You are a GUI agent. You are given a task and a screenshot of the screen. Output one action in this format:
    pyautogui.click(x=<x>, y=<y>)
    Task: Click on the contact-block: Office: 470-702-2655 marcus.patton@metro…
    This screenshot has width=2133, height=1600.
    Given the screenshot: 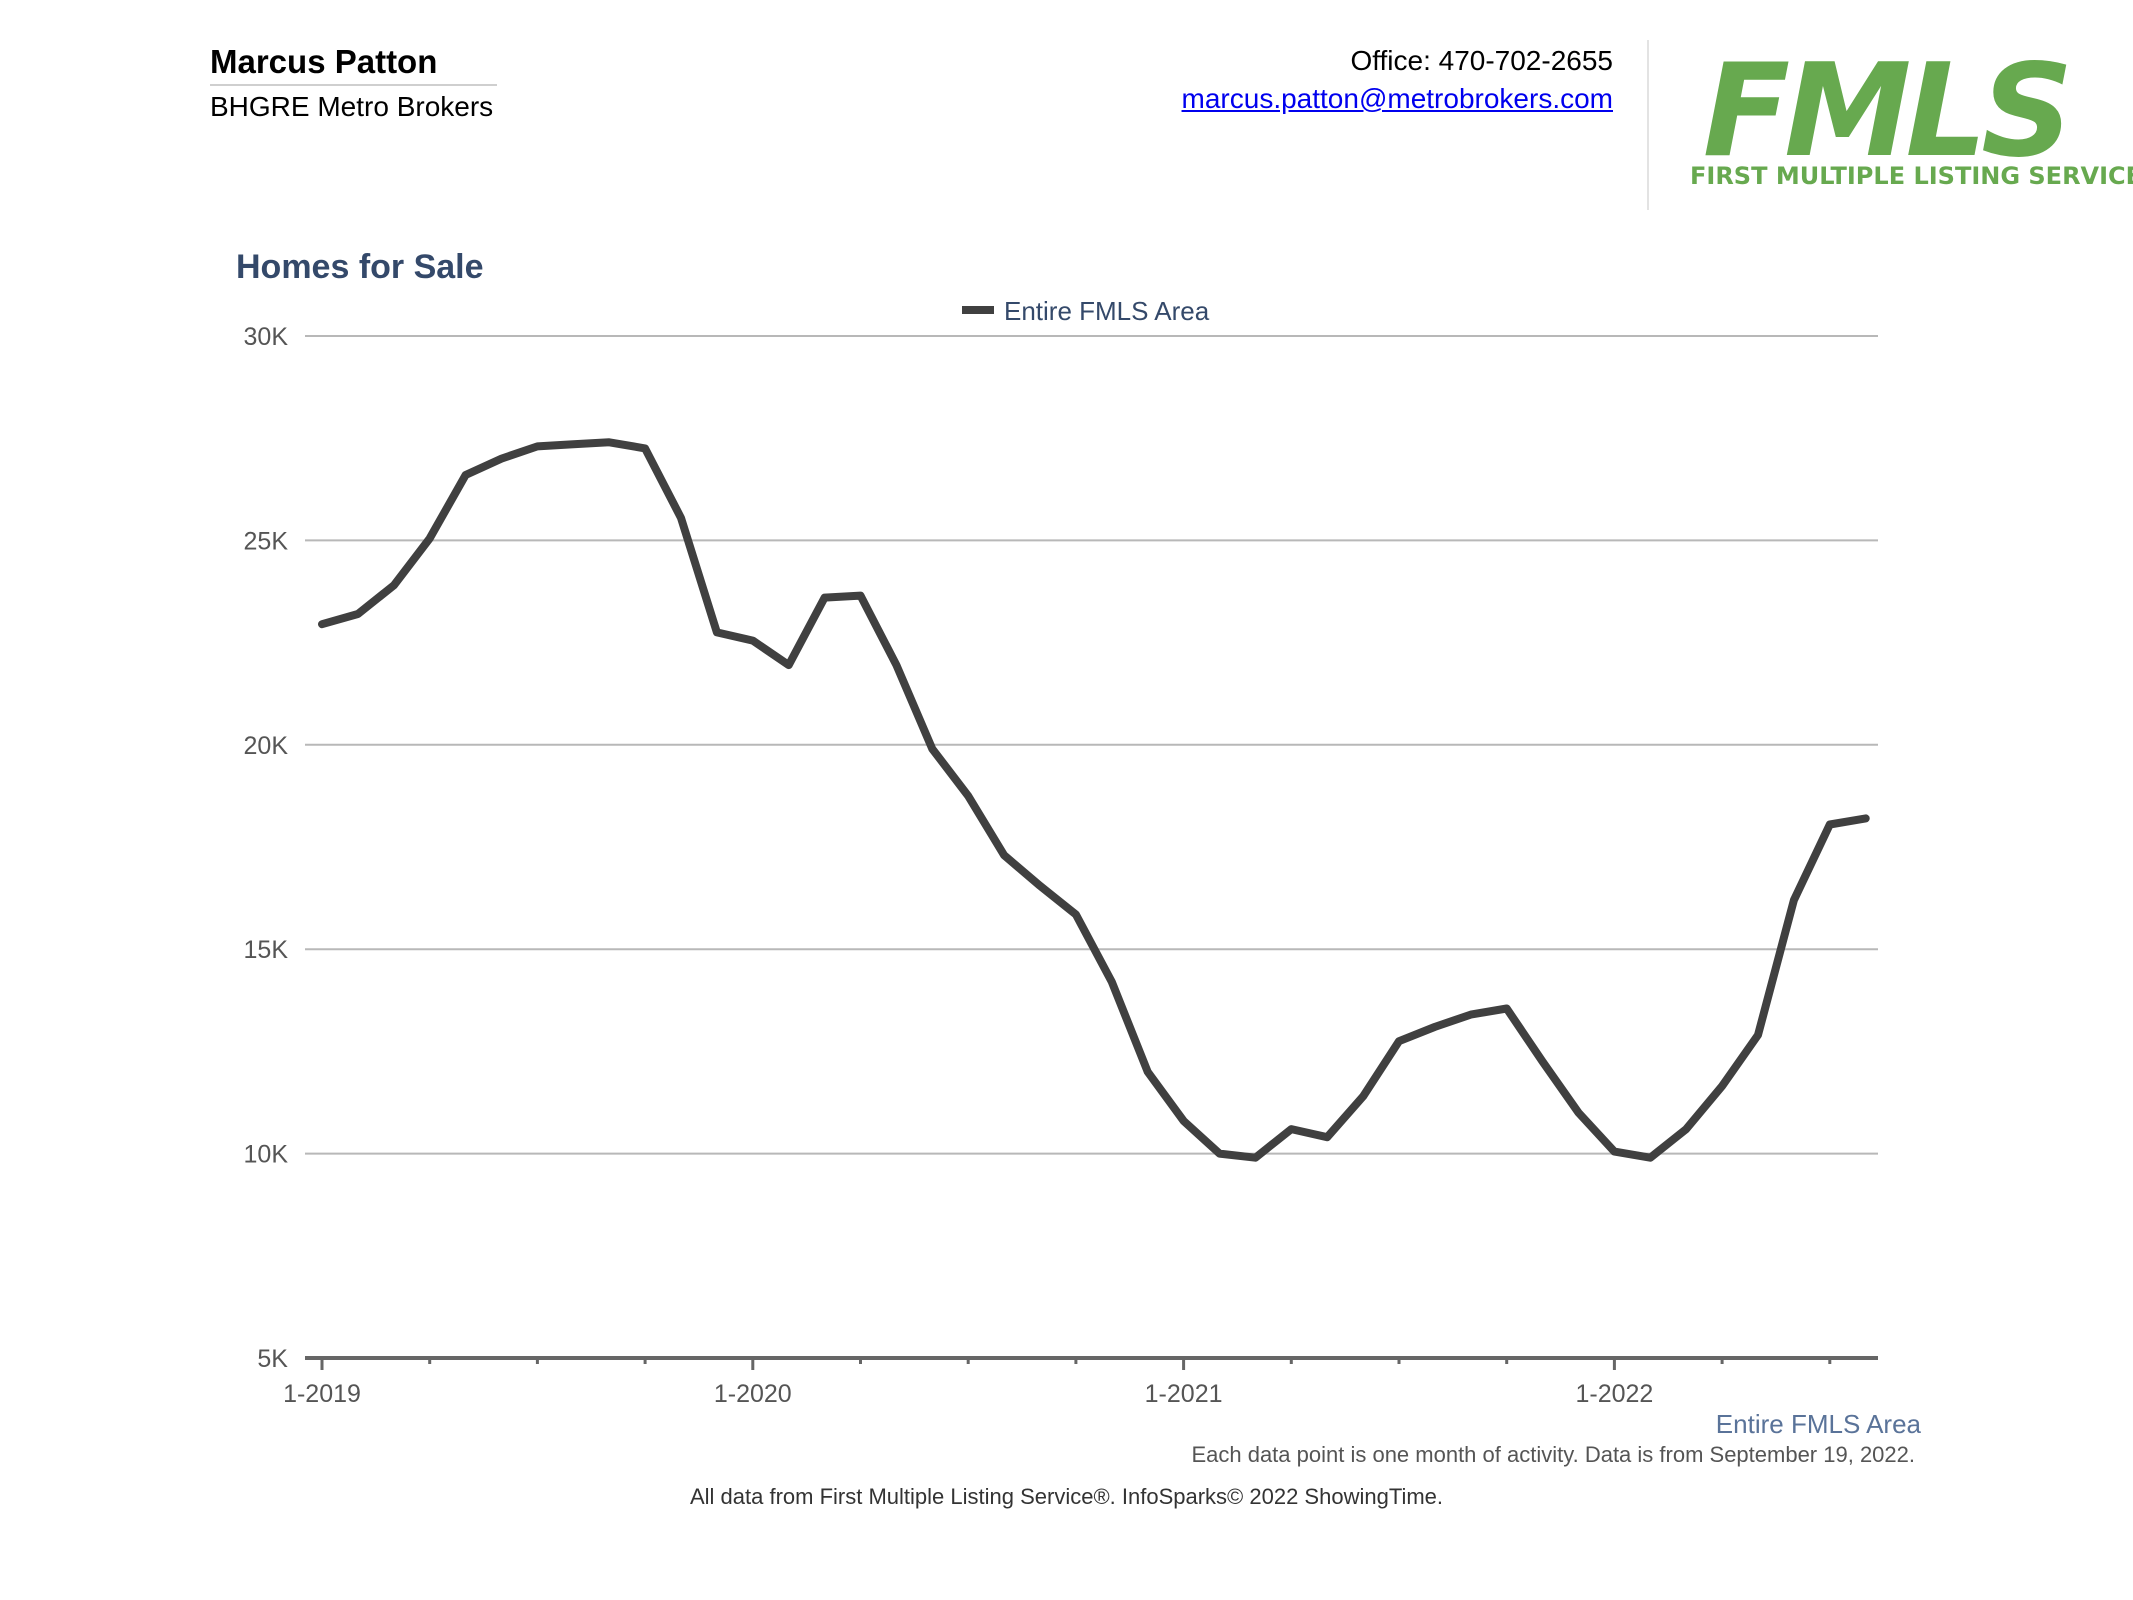 What is the action you would take?
    pyautogui.click(x=1397, y=80)
    